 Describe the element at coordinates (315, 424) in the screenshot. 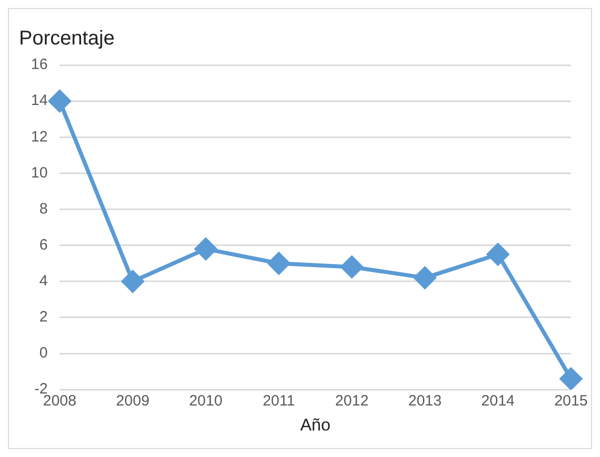

I see `x-axis-title: Año` at that location.